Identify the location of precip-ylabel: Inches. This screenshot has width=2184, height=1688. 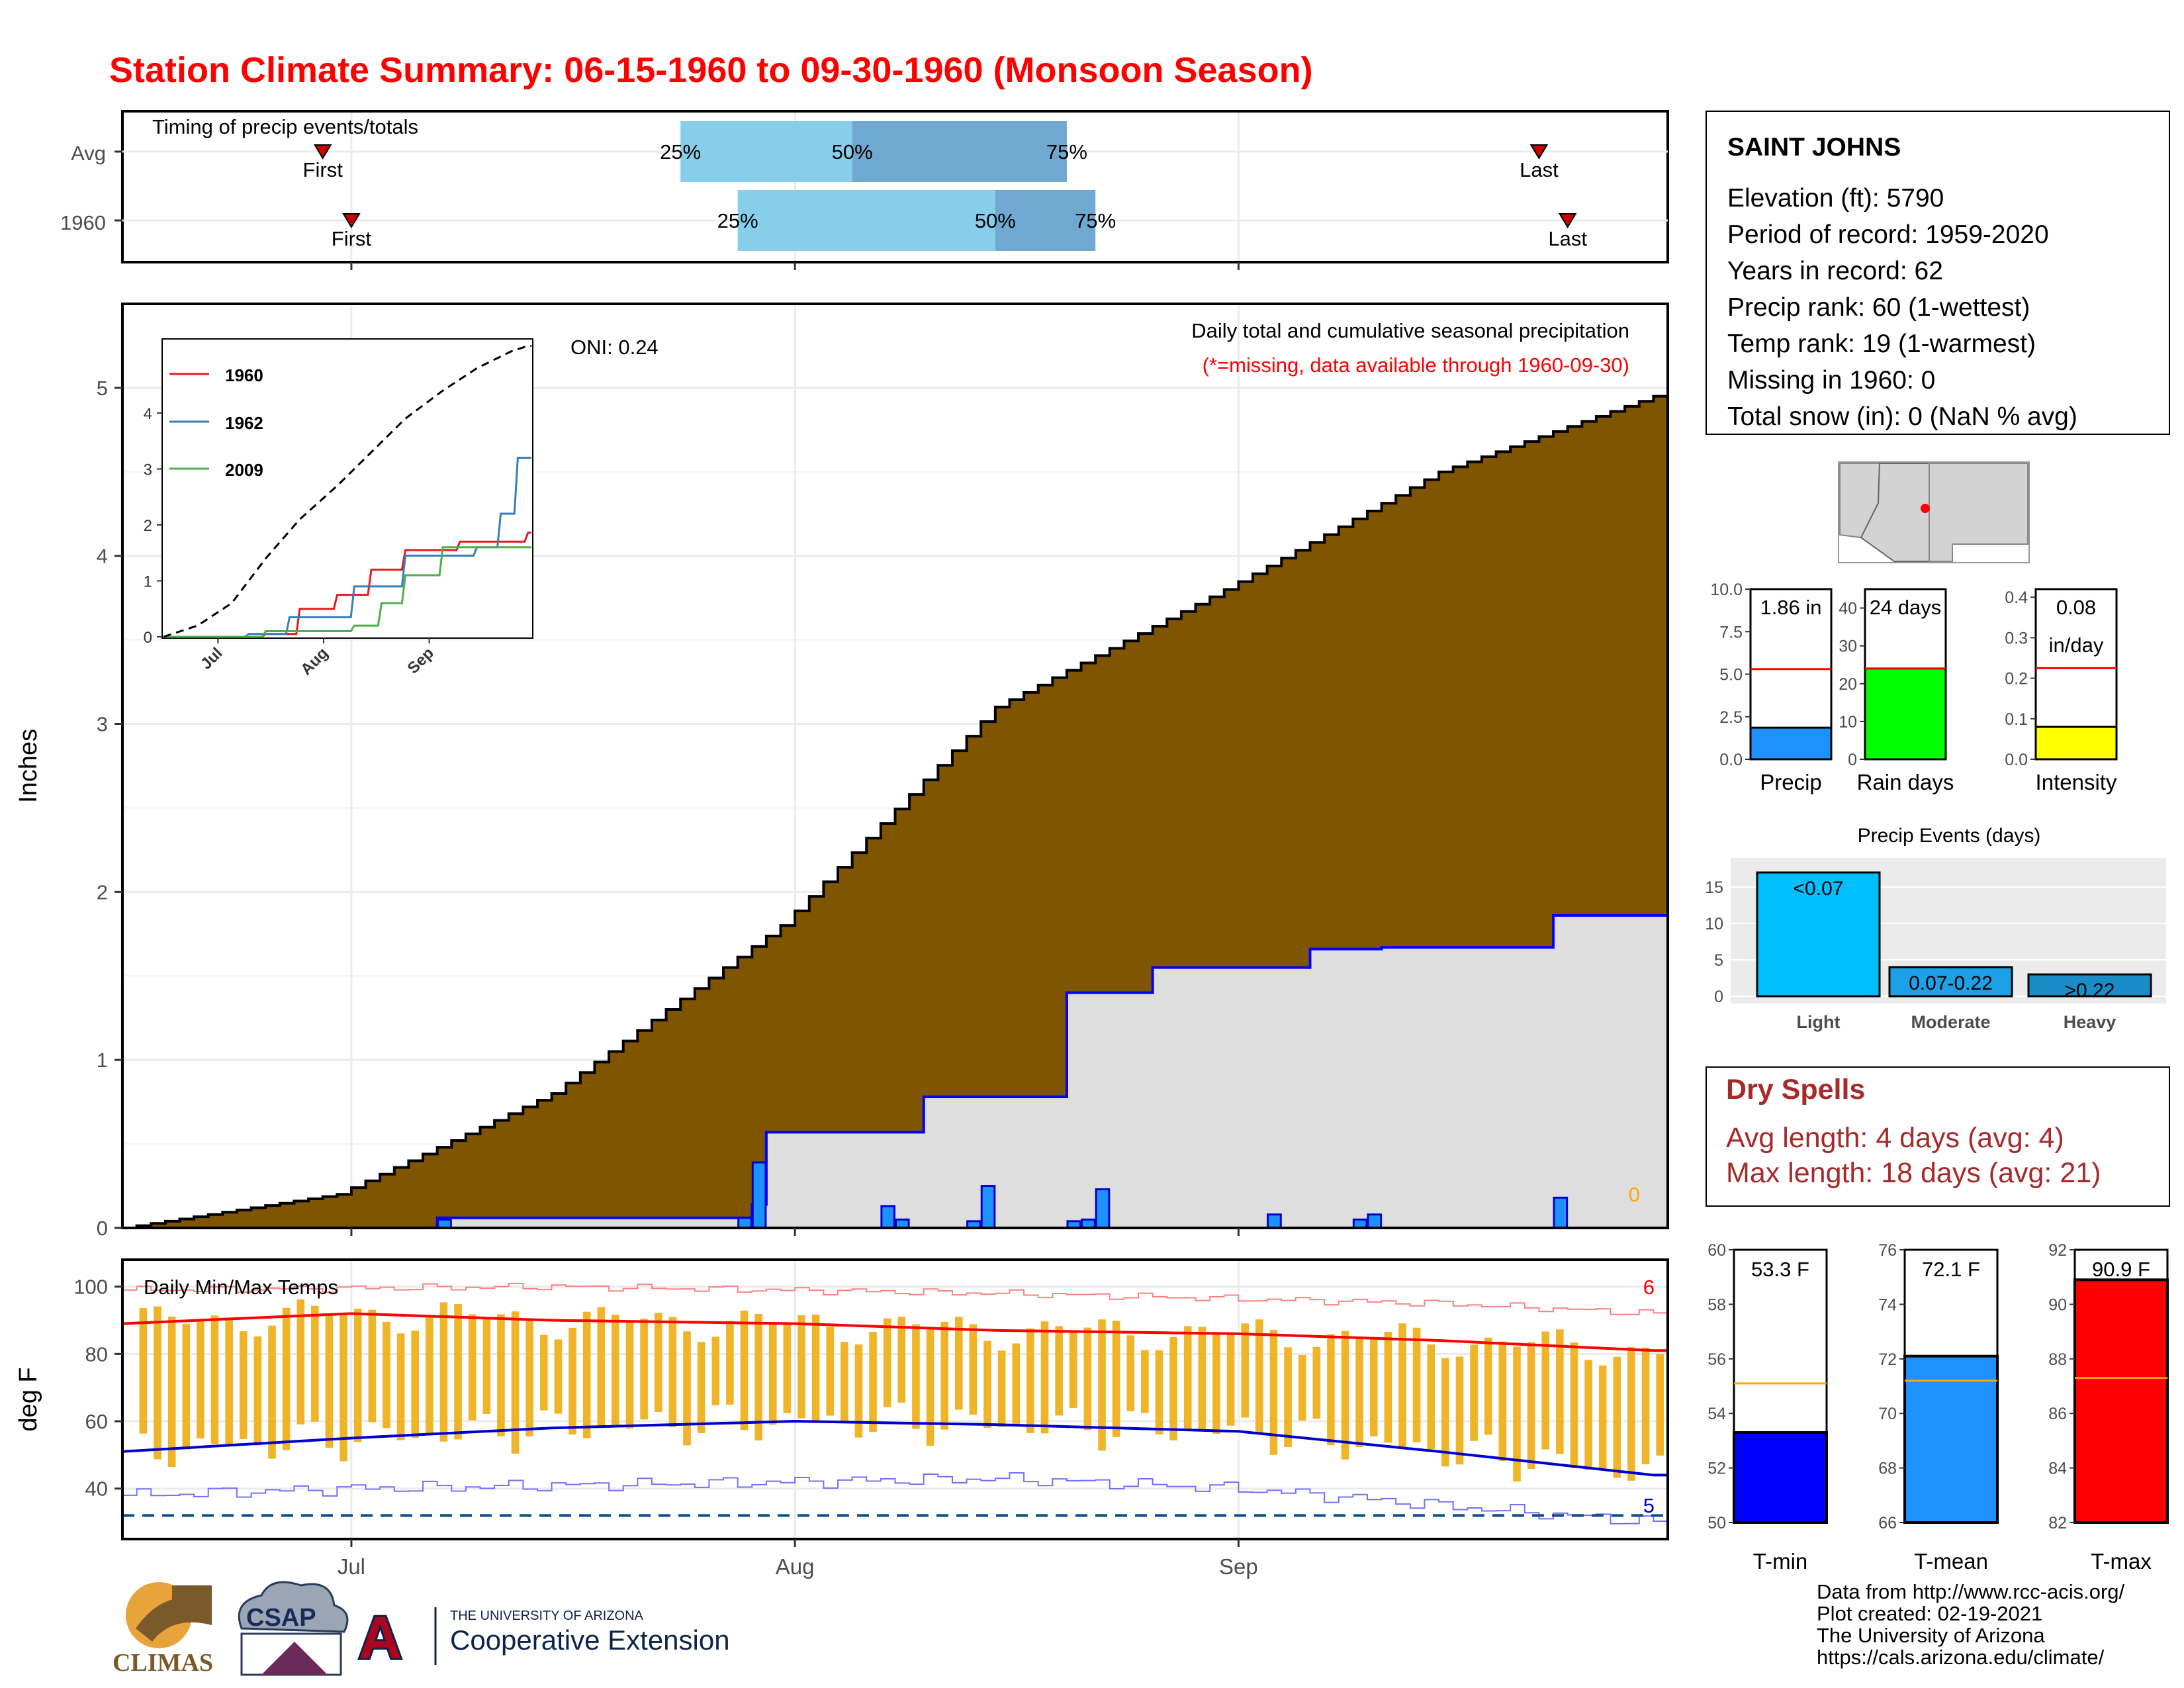
(28, 766).